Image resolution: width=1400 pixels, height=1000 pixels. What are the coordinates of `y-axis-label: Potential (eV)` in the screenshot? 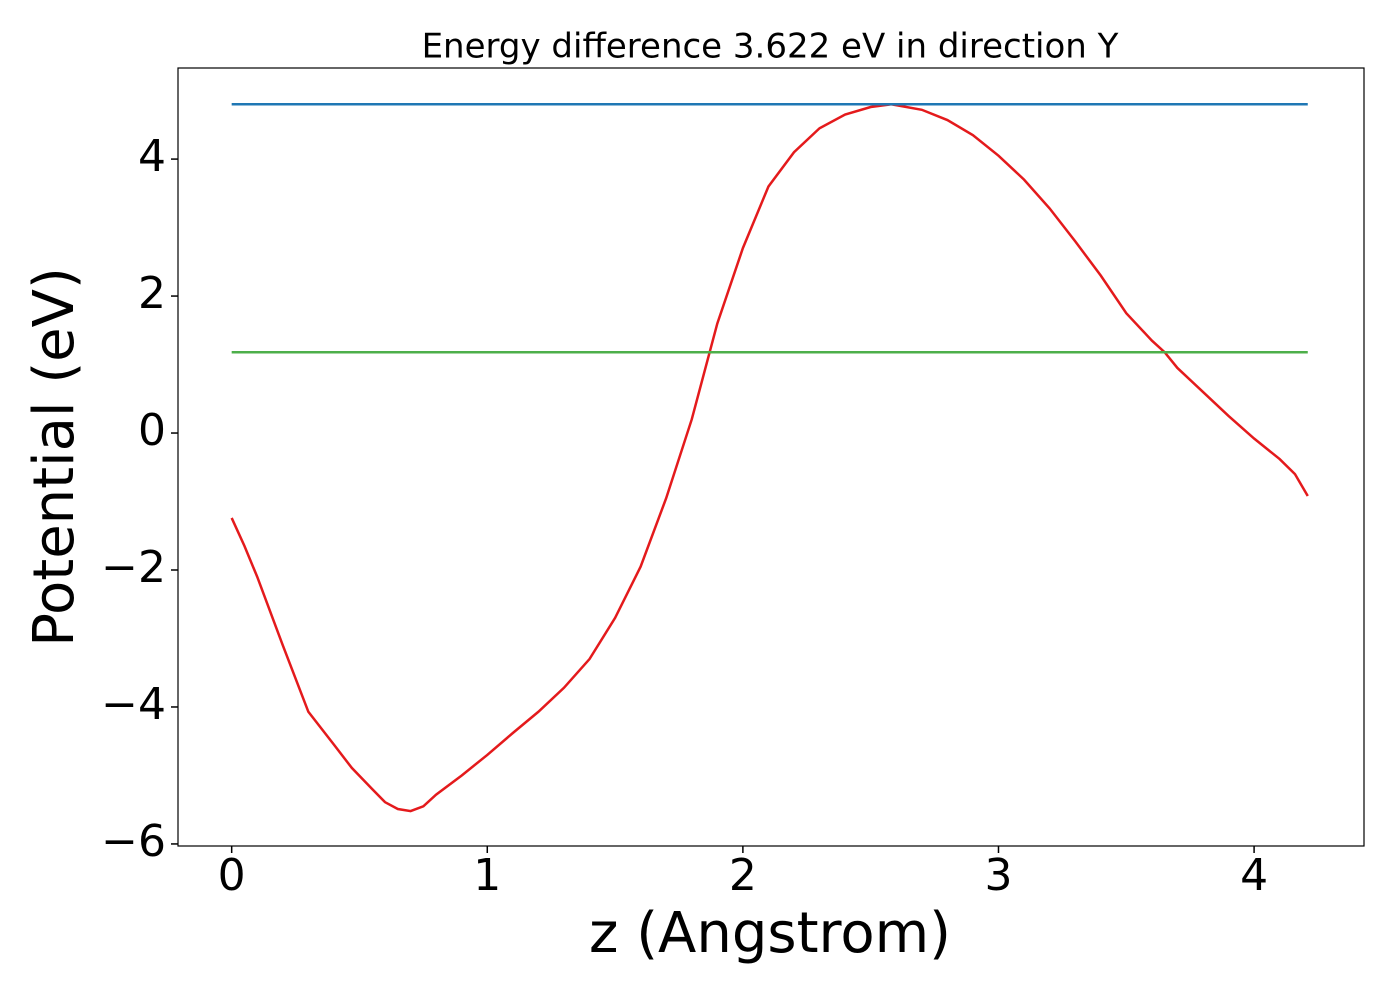 It's located at (54, 457).